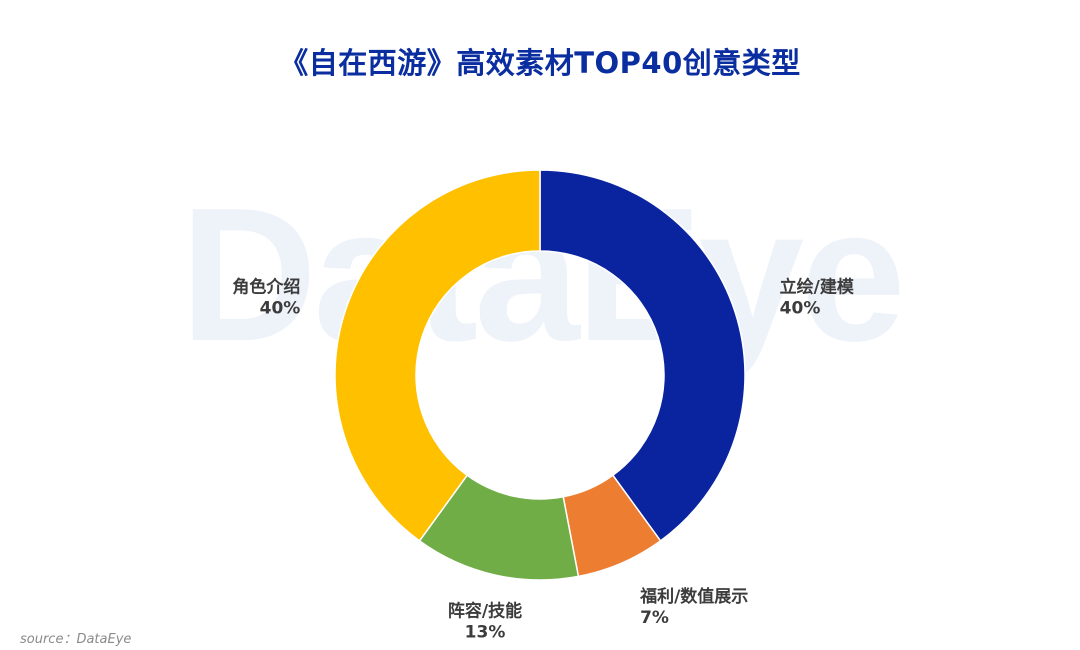 The height and width of the screenshot is (650, 1080). I want to click on slice-label-3: 角色介绍, so click(266, 287).